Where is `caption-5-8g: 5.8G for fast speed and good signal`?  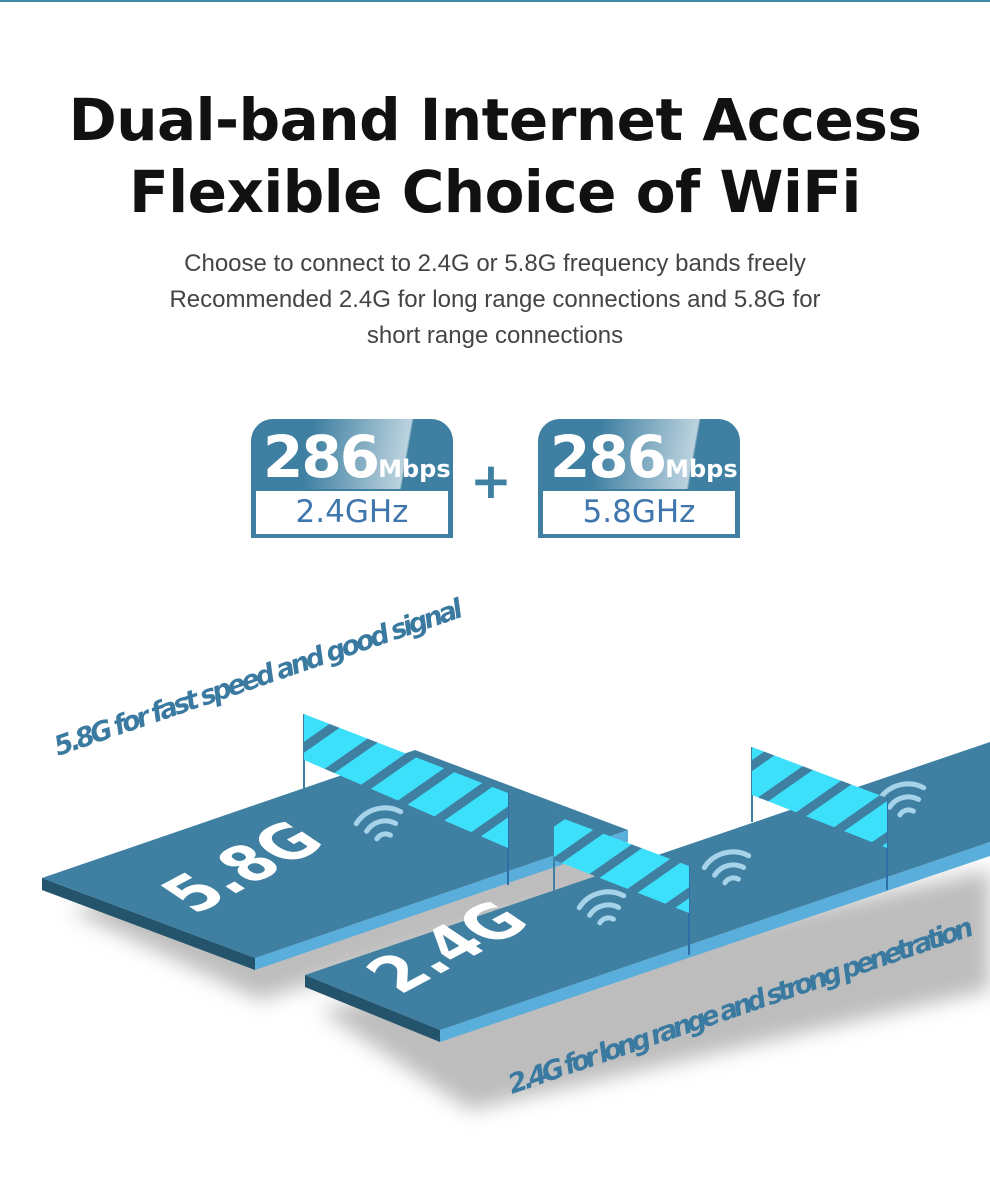 caption-5-8g: 5.8G for fast speed and good signal is located at coordinates (258, 678).